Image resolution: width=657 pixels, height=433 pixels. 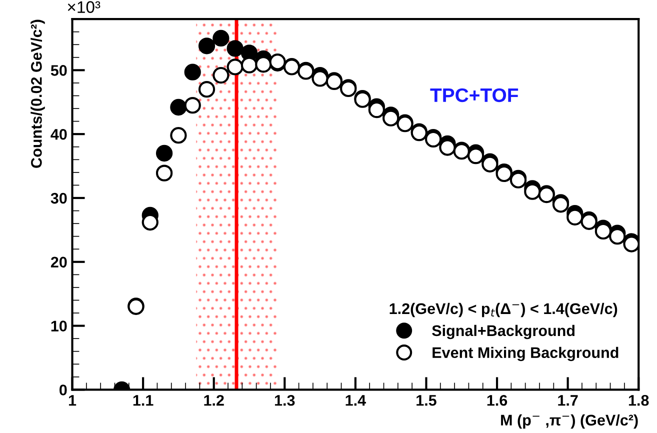 I want to click on y-tick-label: 10, so click(x=59, y=326).